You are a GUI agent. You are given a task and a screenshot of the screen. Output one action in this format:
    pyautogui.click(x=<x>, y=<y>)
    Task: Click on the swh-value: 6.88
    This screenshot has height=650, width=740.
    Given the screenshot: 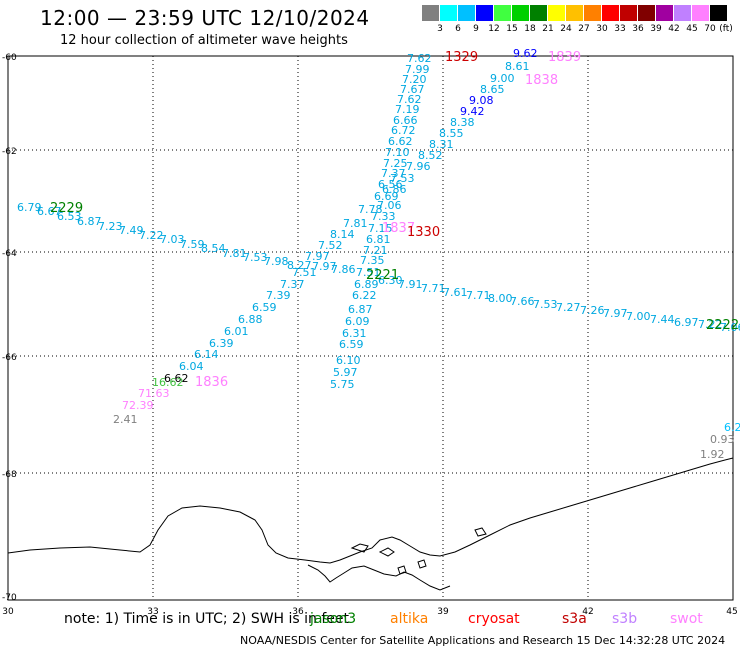 What is the action you would take?
    pyautogui.click(x=250, y=319)
    